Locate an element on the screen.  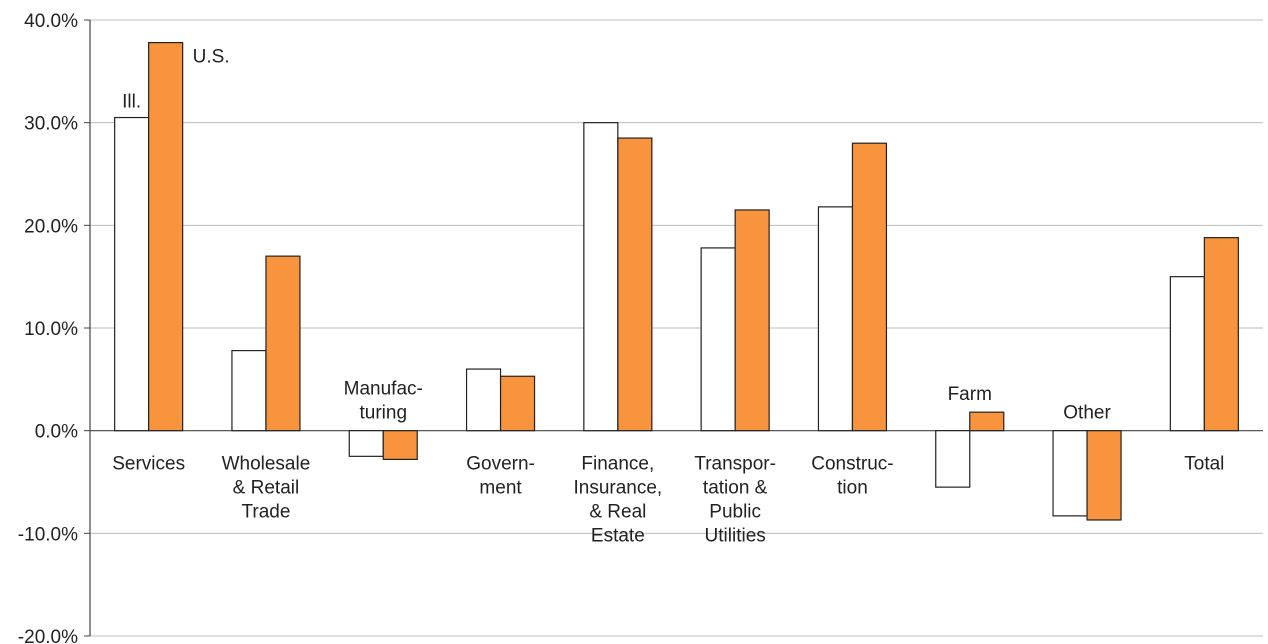
series-label-us: U.S. is located at coordinates (211, 57).